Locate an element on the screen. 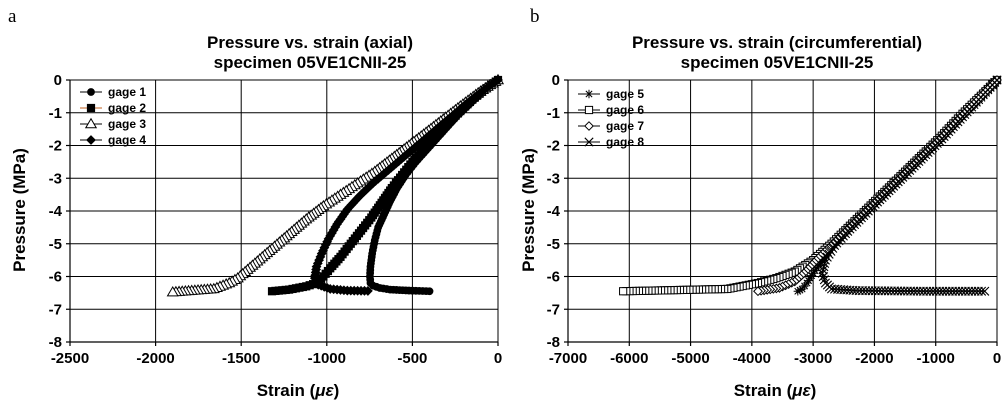 This screenshot has width=1003, height=404. x-tick-label: -2000 is located at coordinates (874, 358).